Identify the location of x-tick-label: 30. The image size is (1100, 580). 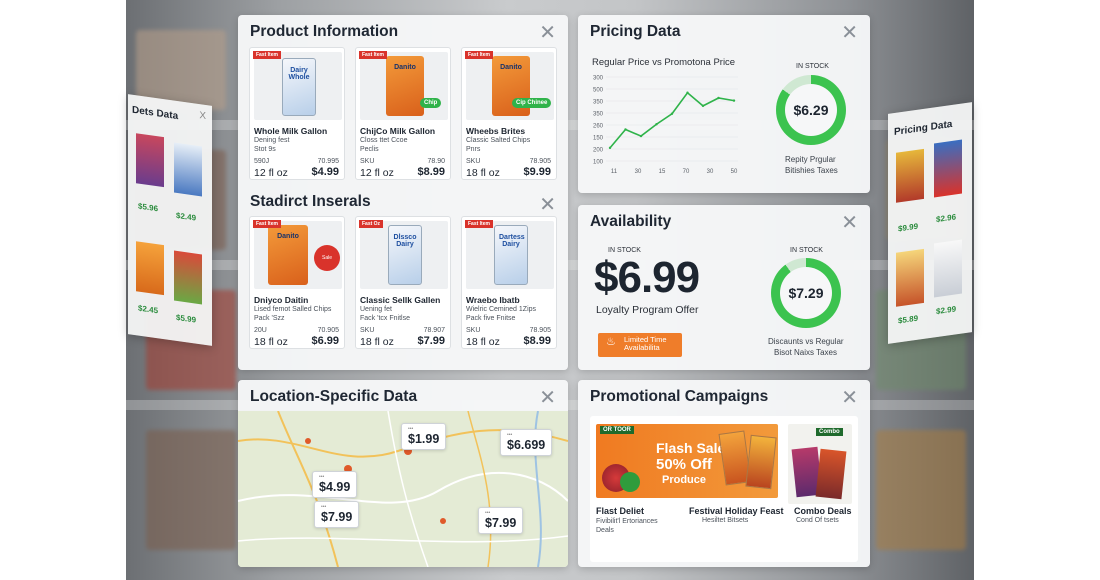
(638, 172).